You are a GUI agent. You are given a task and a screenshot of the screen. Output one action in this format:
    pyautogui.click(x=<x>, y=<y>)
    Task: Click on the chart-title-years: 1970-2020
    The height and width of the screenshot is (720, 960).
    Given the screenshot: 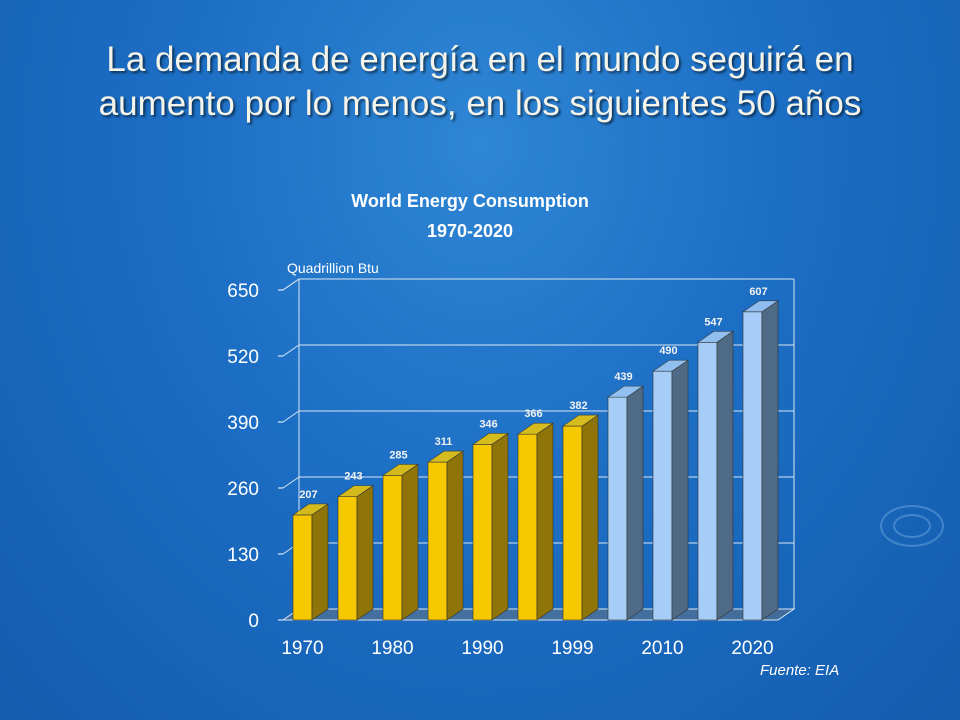 What is the action you would take?
    pyautogui.click(x=470, y=231)
    